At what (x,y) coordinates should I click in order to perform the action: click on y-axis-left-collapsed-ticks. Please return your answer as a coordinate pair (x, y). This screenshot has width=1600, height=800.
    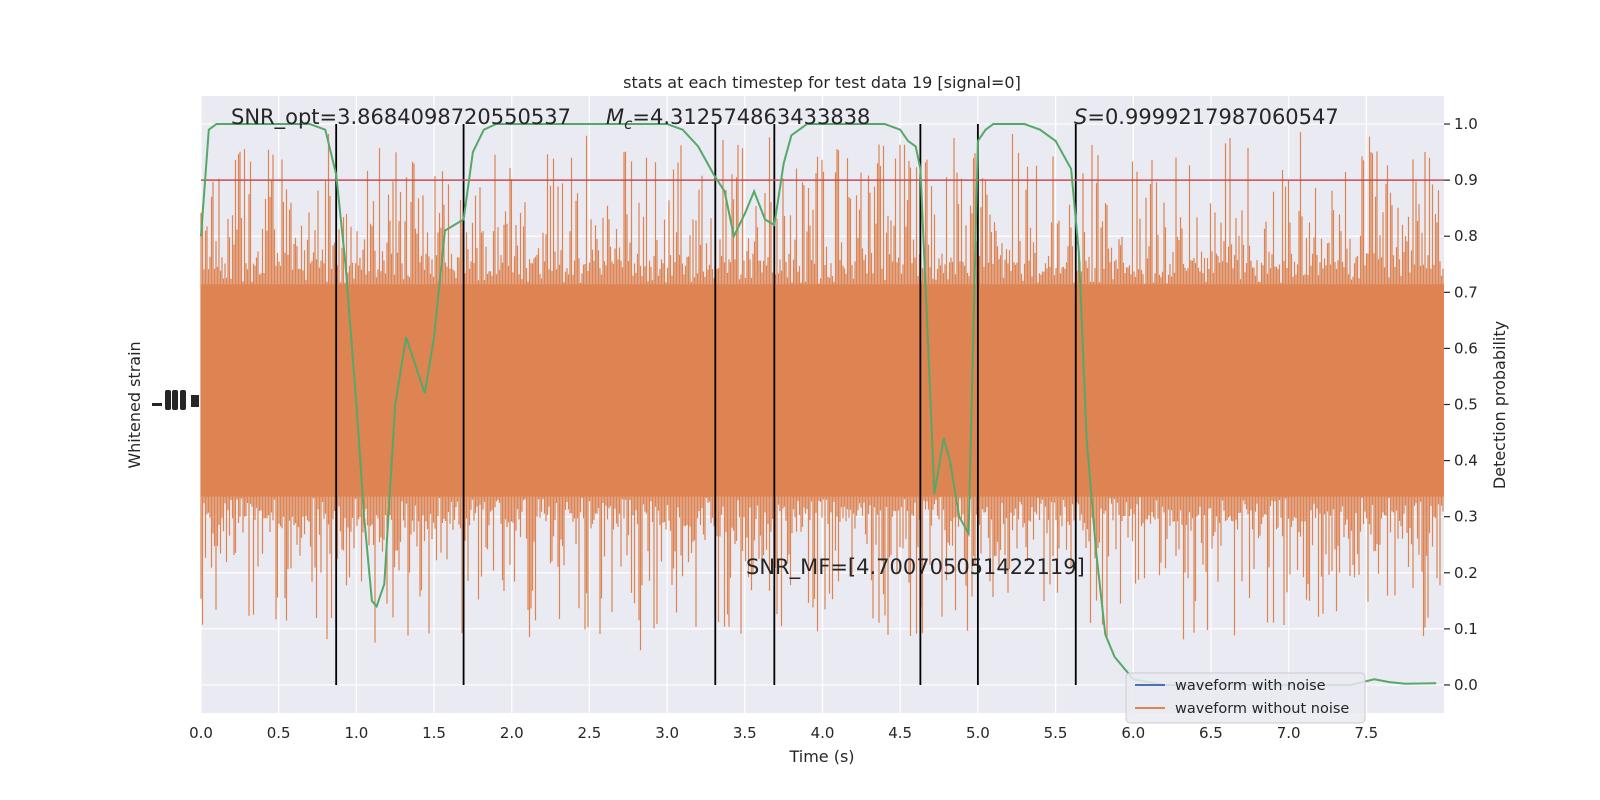
    Looking at the image, I should click on (175, 400).